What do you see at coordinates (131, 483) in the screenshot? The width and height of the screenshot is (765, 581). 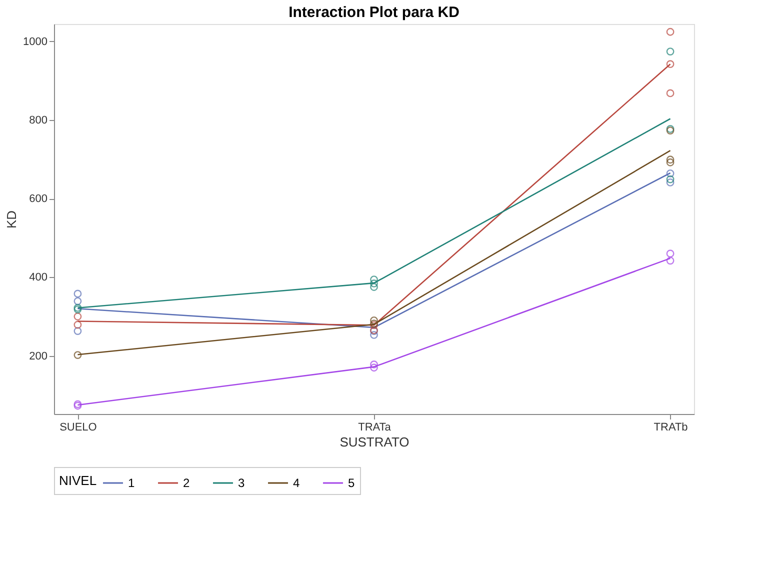 I see `legend-label: 1` at bounding box center [131, 483].